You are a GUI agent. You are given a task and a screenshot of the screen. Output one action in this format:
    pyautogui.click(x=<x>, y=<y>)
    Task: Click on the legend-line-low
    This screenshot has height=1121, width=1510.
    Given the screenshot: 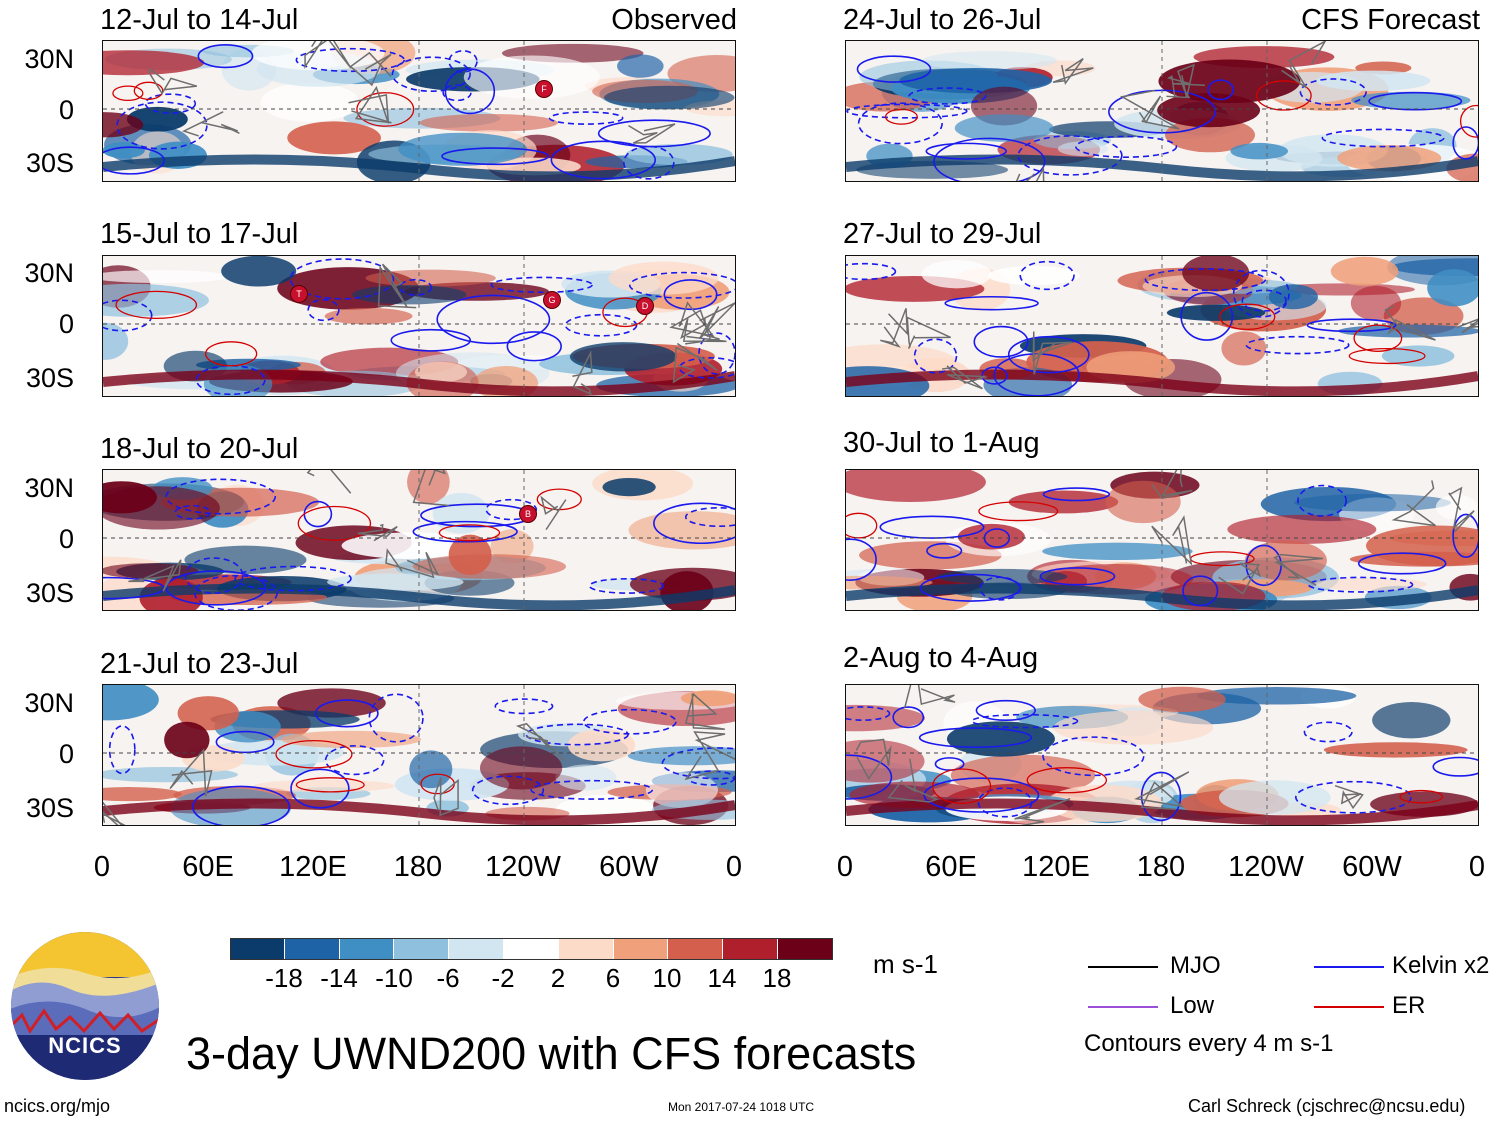 What is the action you would take?
    pyautogui.click(x=1123, y=1007)
    